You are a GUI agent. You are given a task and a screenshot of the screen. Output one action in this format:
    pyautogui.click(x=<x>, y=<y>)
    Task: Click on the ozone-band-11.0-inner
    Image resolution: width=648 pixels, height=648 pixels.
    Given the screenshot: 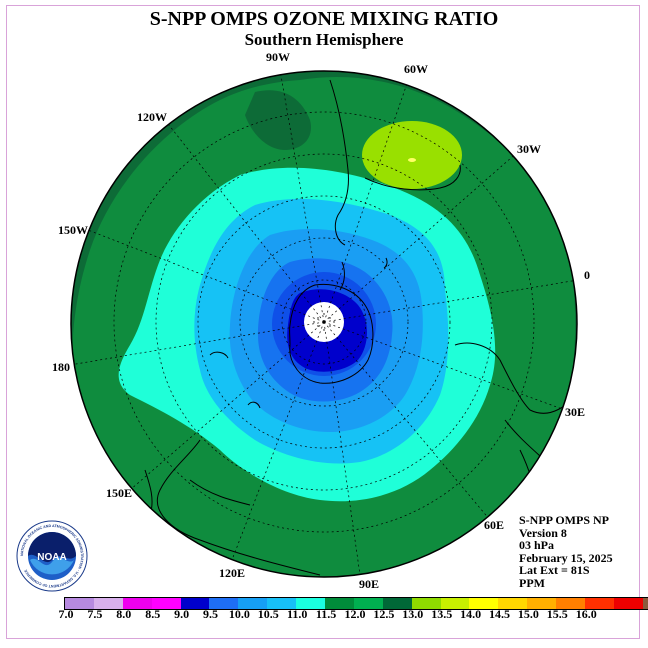 What is the action you would take?
    pyautogui.click(x=278, y=120)
    